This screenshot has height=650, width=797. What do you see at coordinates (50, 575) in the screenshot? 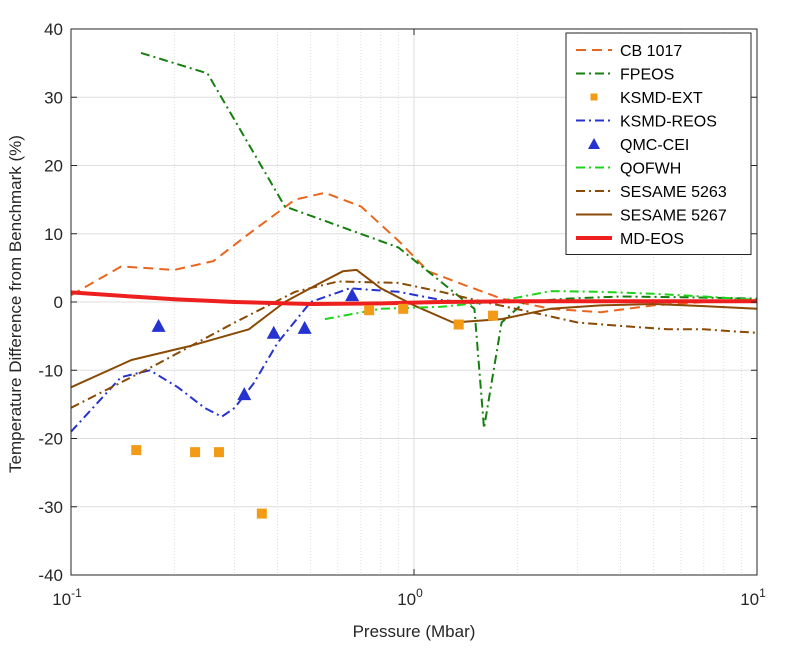
I see `y-tick-label: -40` at bounding box center [50, 575].